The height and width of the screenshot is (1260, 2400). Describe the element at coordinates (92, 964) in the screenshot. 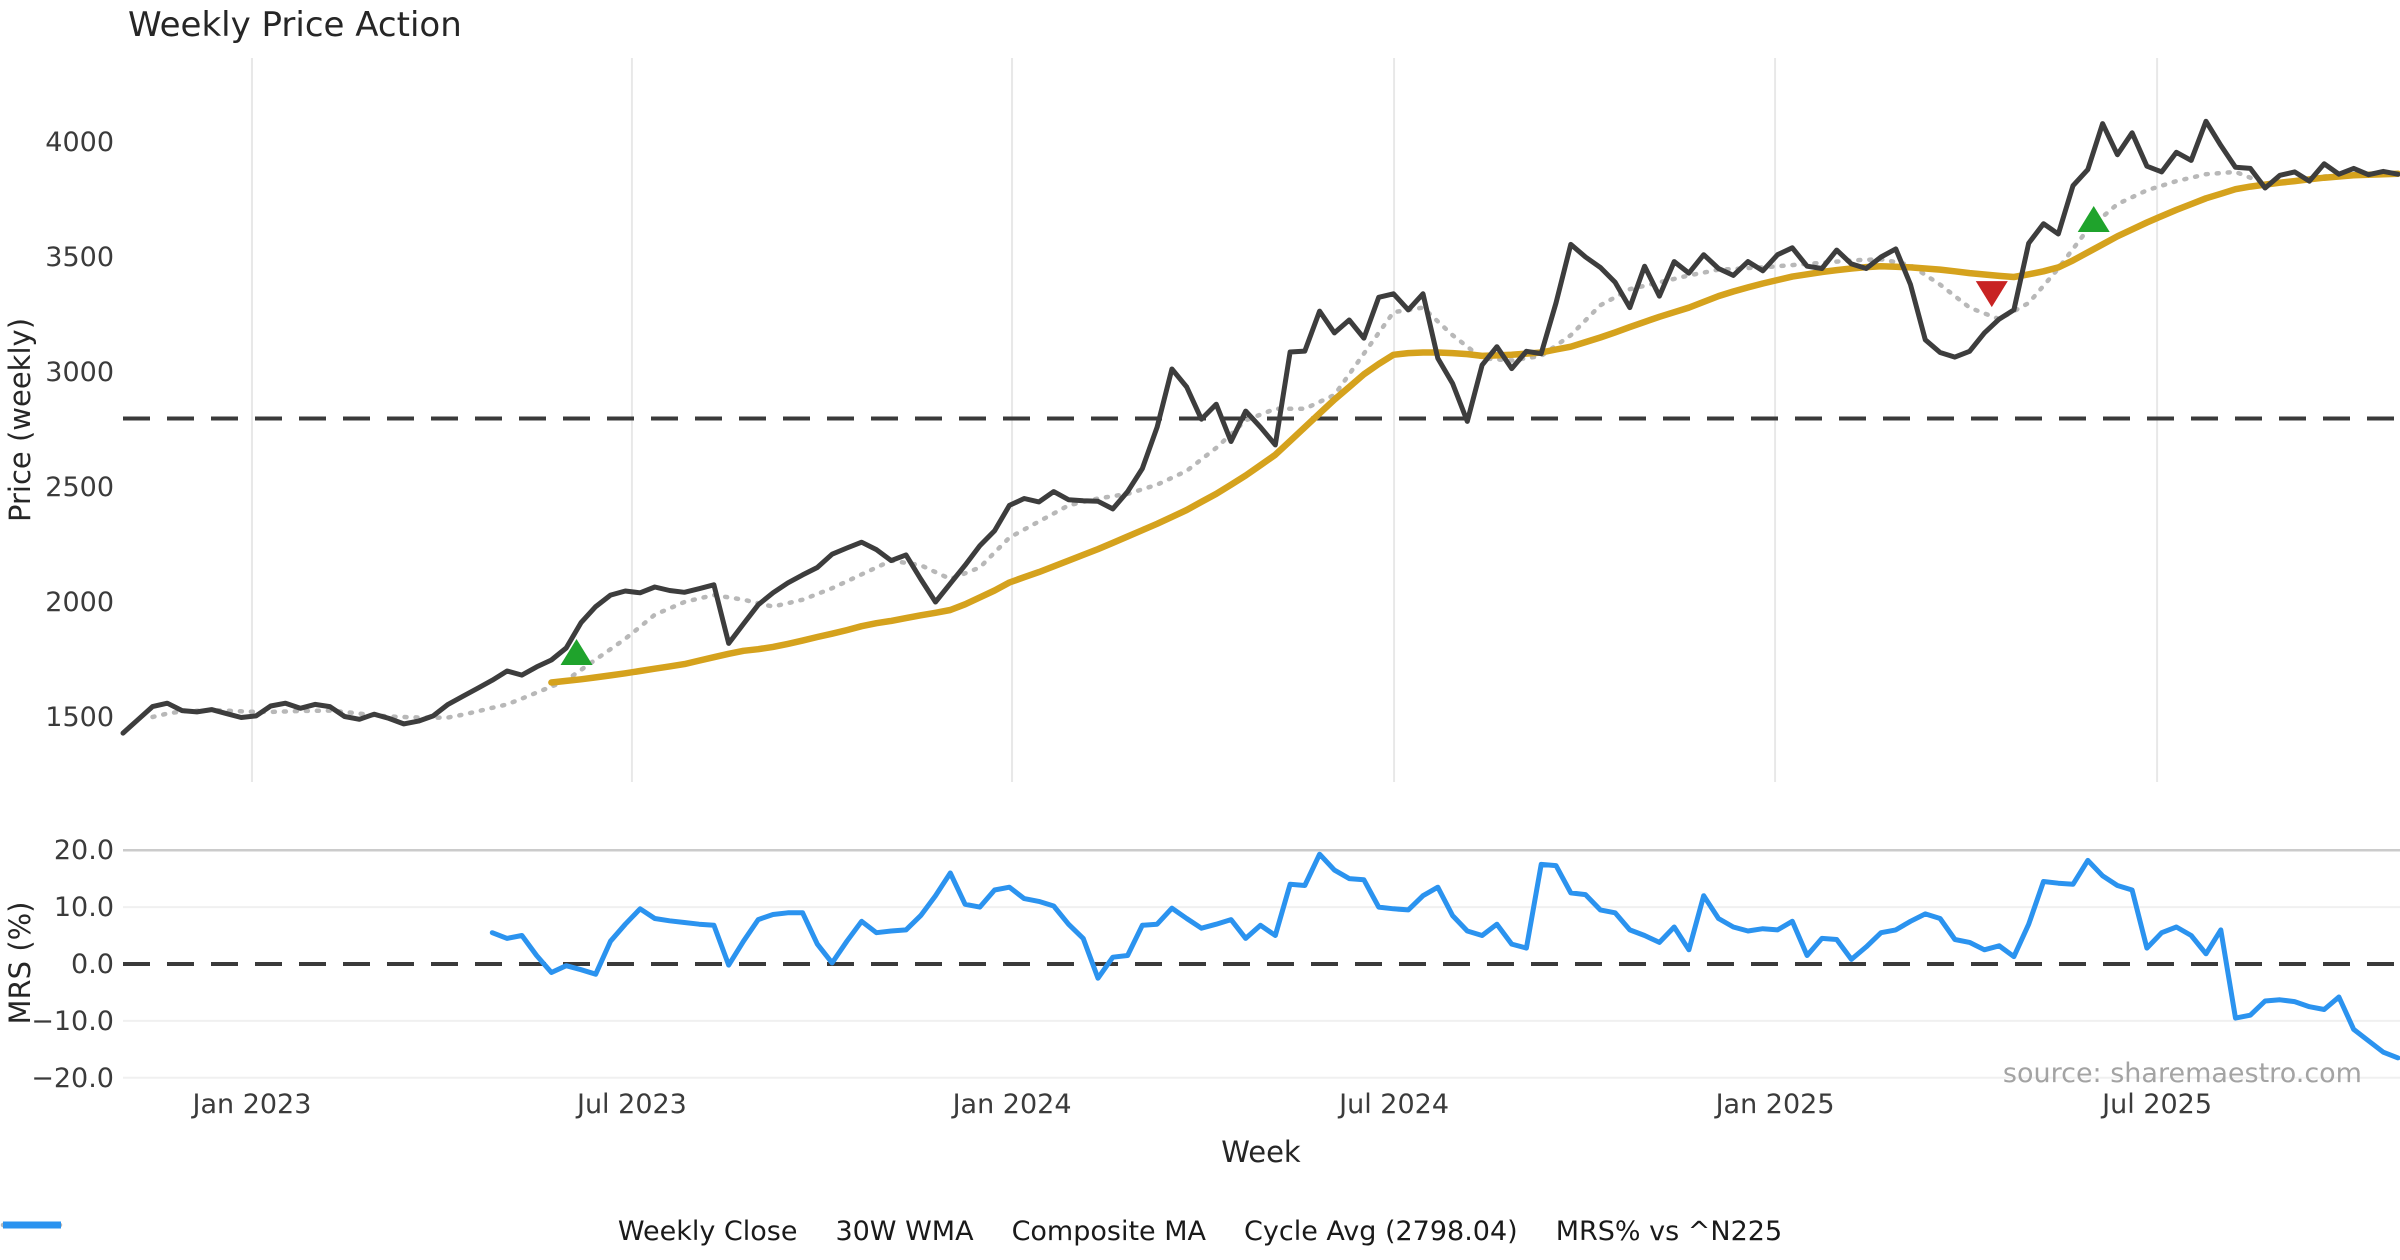

I see `mrs-y-tick-label: 0.0` at that location.